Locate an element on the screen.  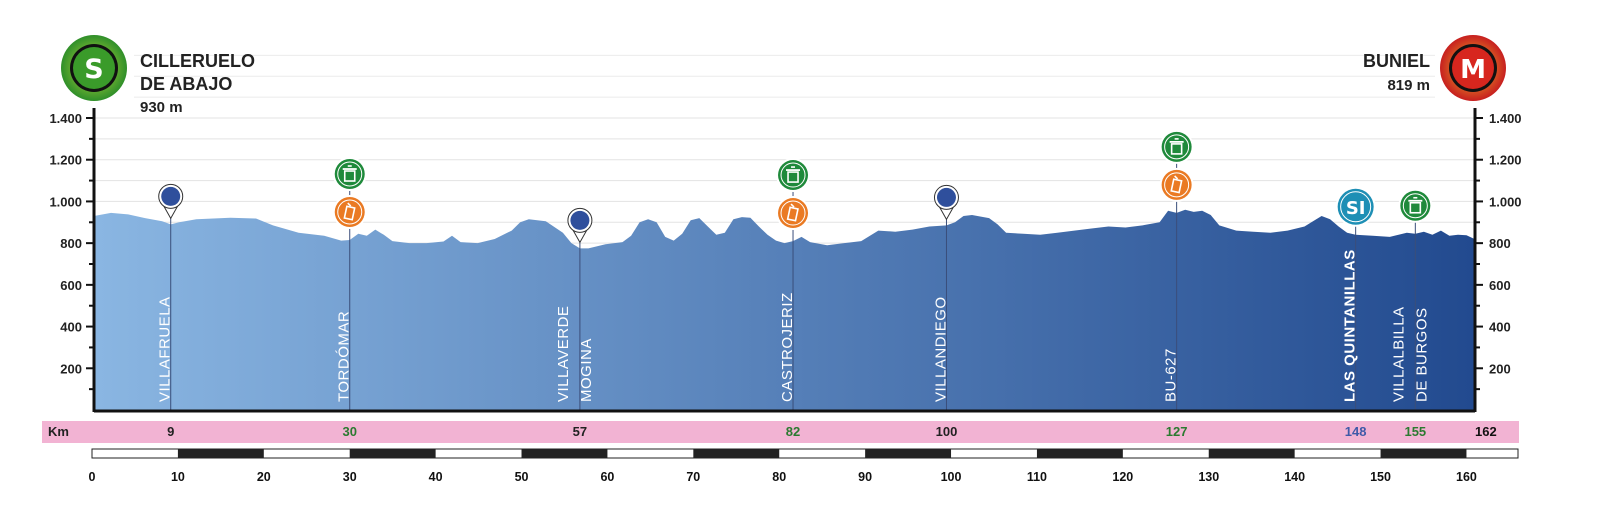
x-tick-label: 110 is located at coordinates (1037, 477).